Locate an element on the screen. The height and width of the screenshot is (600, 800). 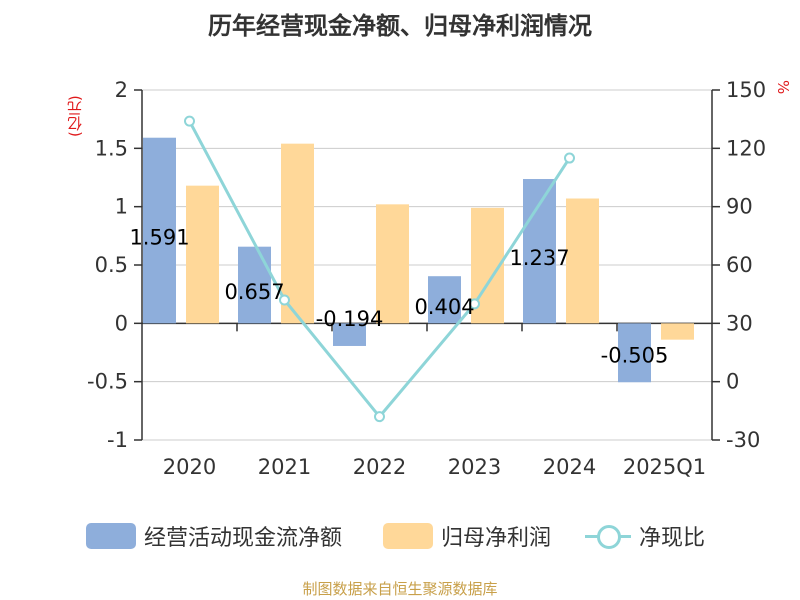
x-axis-tick-label: 2023 is located at coordinates (474, 467).